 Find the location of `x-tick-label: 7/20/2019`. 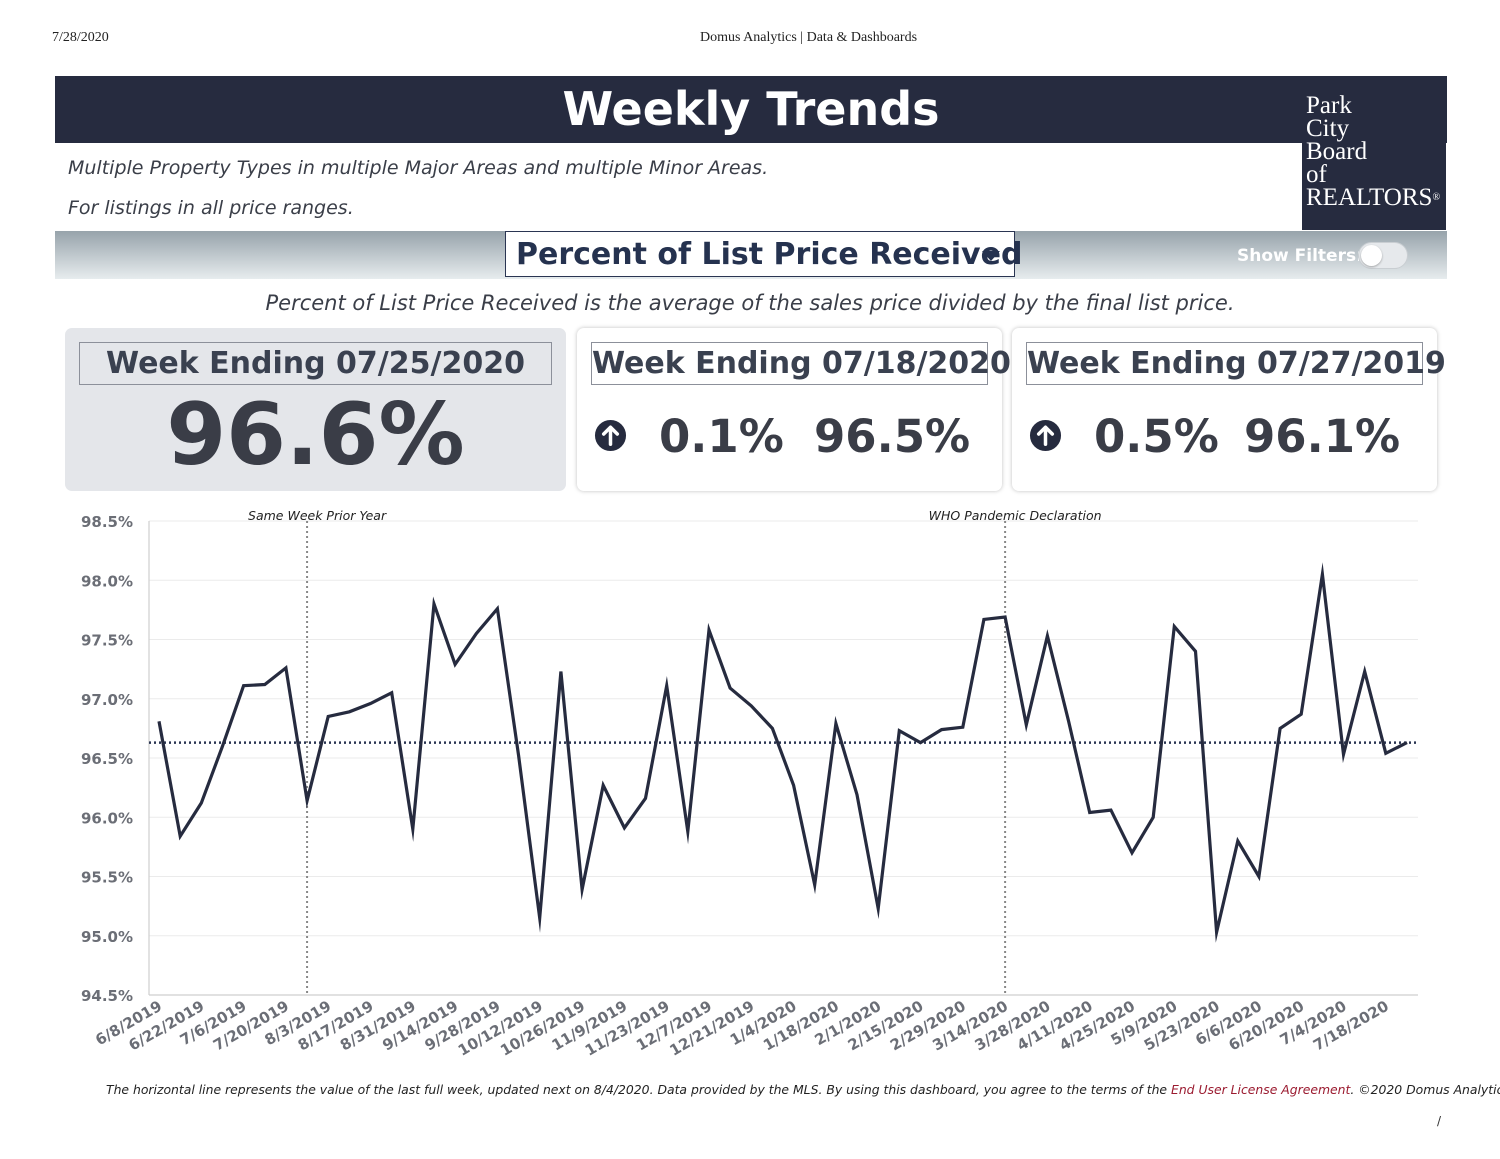

x-tick-label: 7/20/2019 is located at coordinates (251, 1026).